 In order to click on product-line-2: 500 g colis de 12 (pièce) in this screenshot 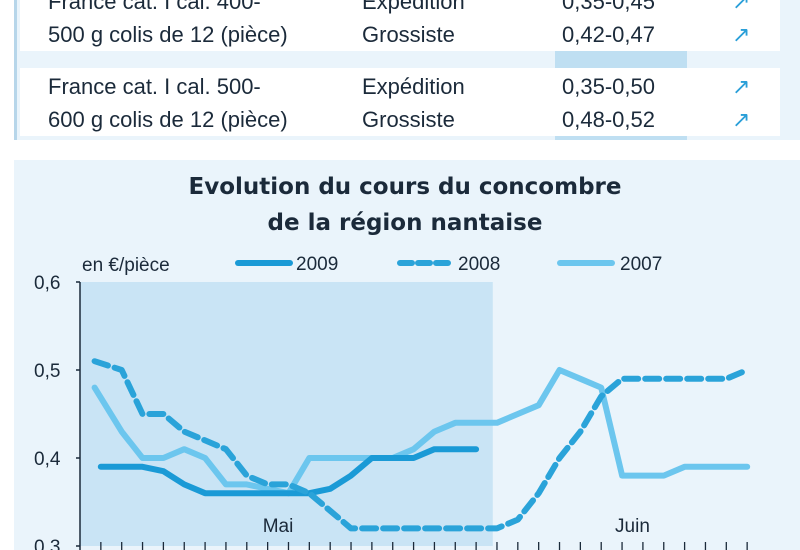, I will do `click(168, 34)`.